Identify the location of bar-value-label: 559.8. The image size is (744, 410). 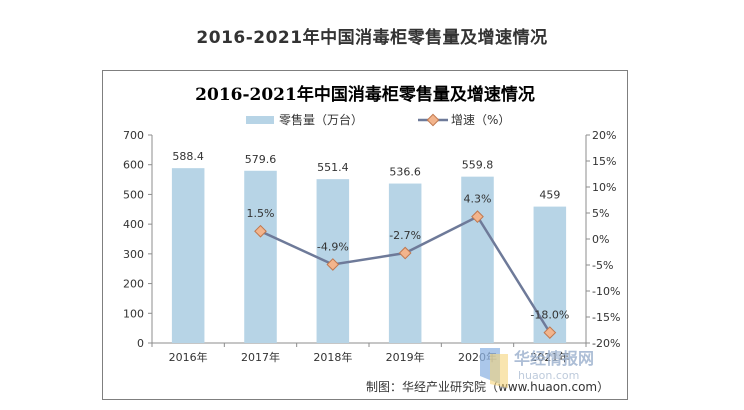
(478, 165).